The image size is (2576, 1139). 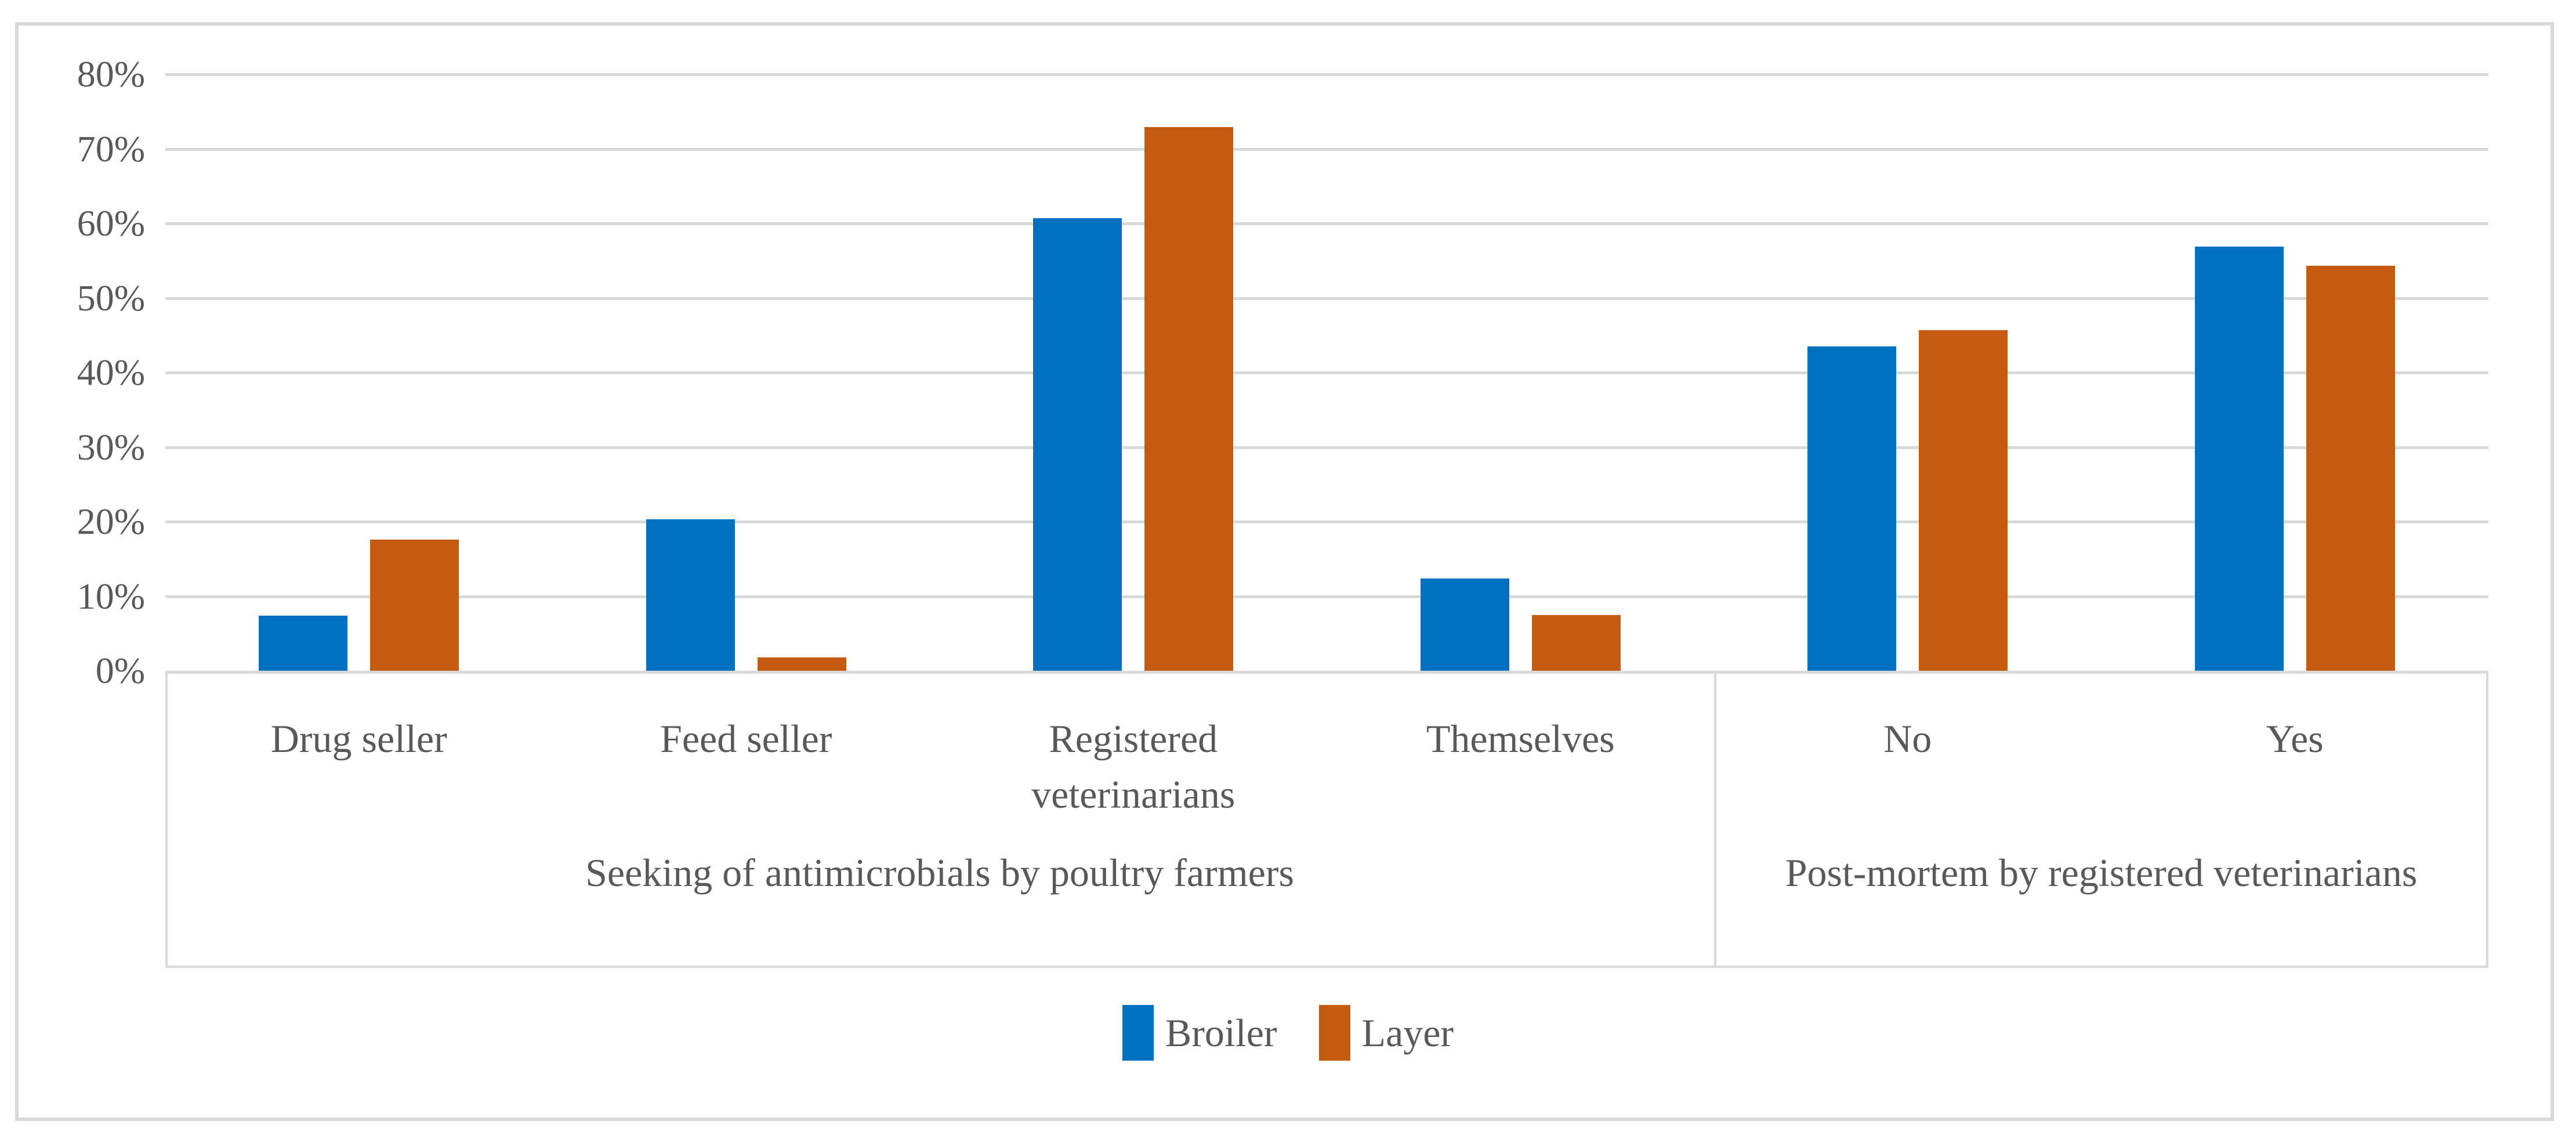 I want to click on y-axis-tick-label: 20%, so click(x=111, y=521).